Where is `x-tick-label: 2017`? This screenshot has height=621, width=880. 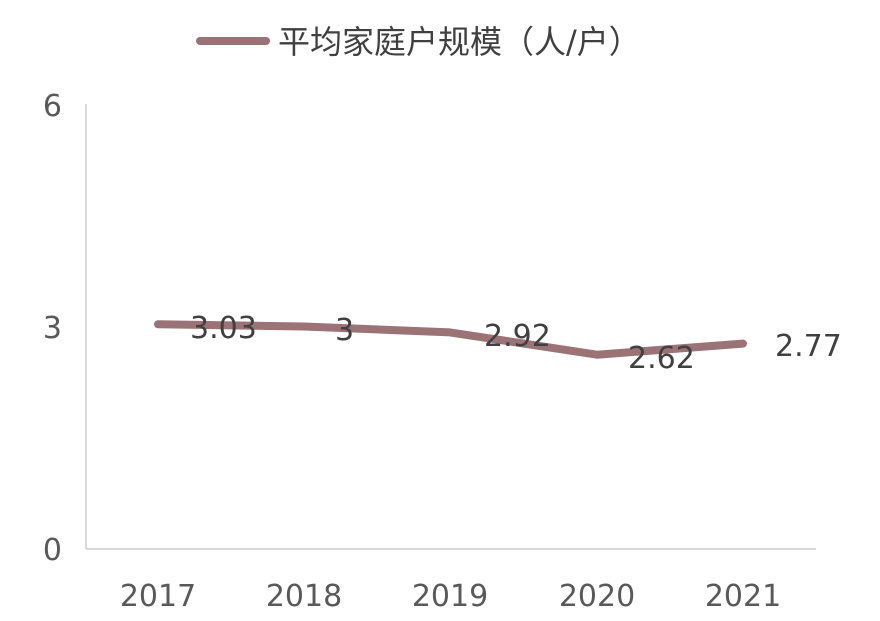 x-tick-label: 2017 is located at coordinates (158, 596).